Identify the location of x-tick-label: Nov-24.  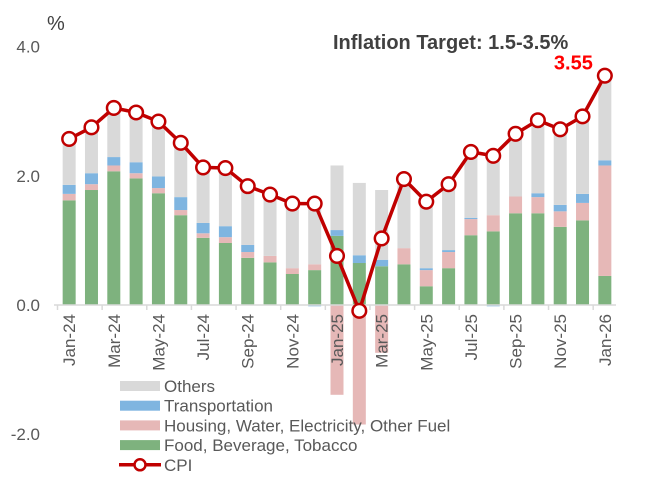
(292, 341).